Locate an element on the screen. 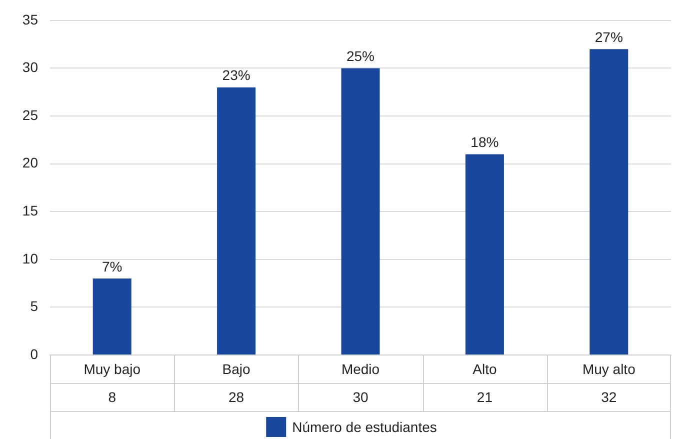  x-tick-label: Alto is located at coordinates (484, 368).